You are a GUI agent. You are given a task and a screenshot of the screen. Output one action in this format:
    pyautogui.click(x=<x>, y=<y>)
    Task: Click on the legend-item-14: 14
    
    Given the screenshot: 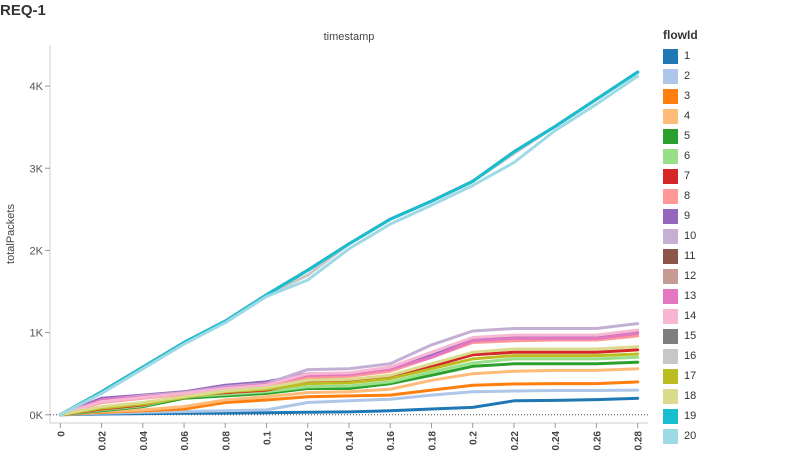 What is the action you would take?
    pyautogui.click(x=728, y=316)
    